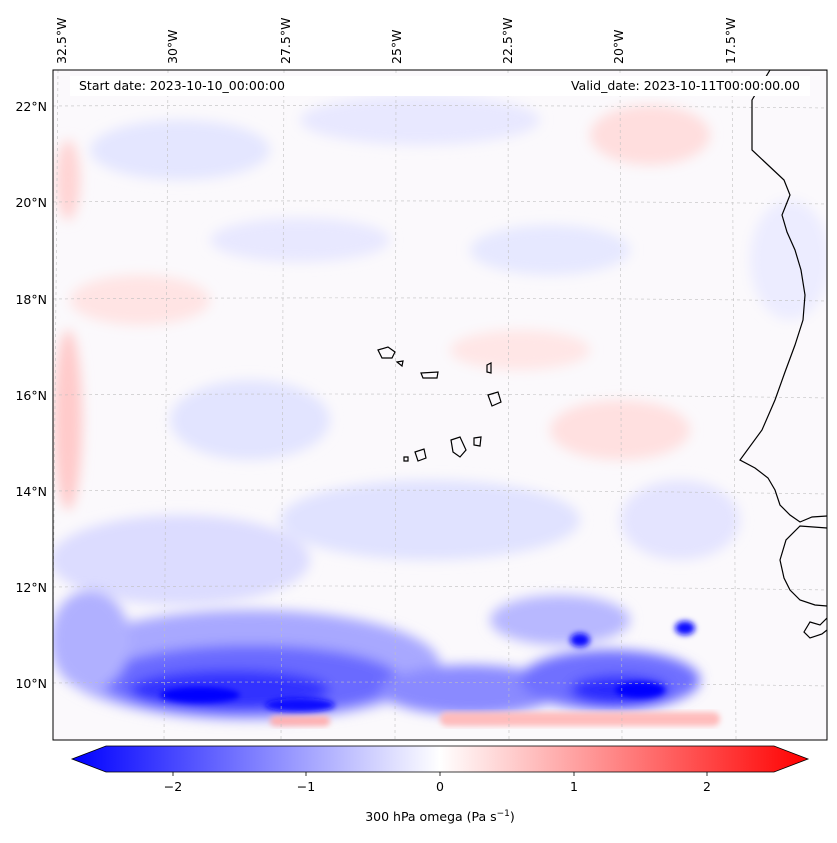 Image resolution: width=837 pixels, height=843 pixels. I want to click on colorbar-tick-label: −1, so click(306, 786).